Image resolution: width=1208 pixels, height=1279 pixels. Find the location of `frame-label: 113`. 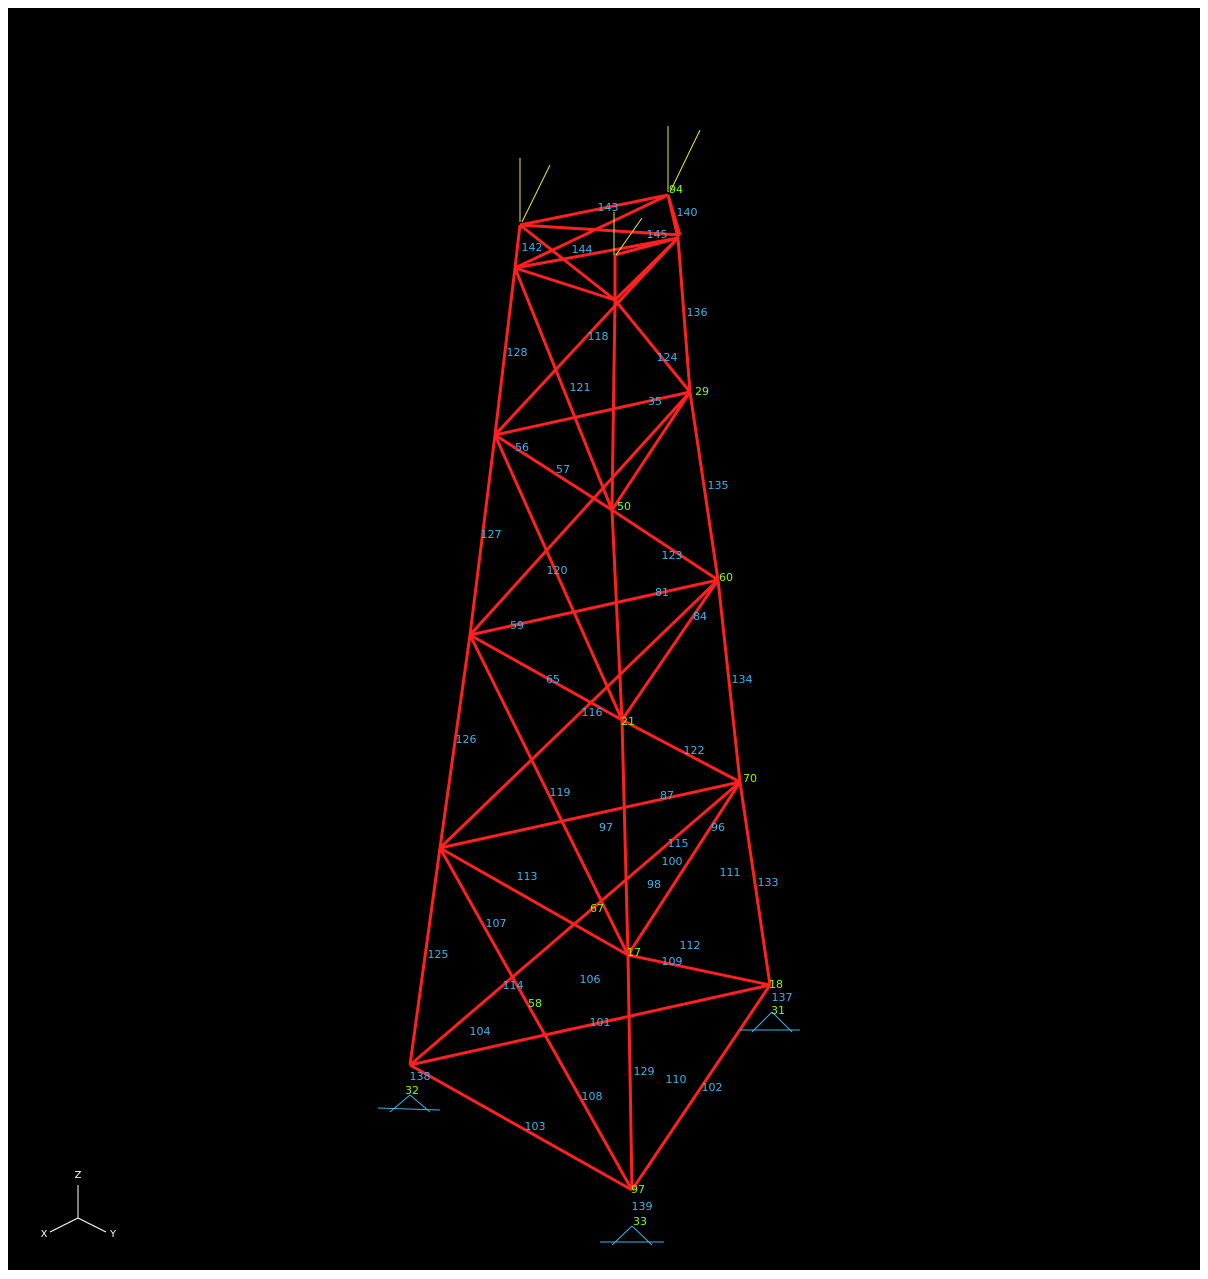

frame-label: 113 is located at coordinates (527, 876).